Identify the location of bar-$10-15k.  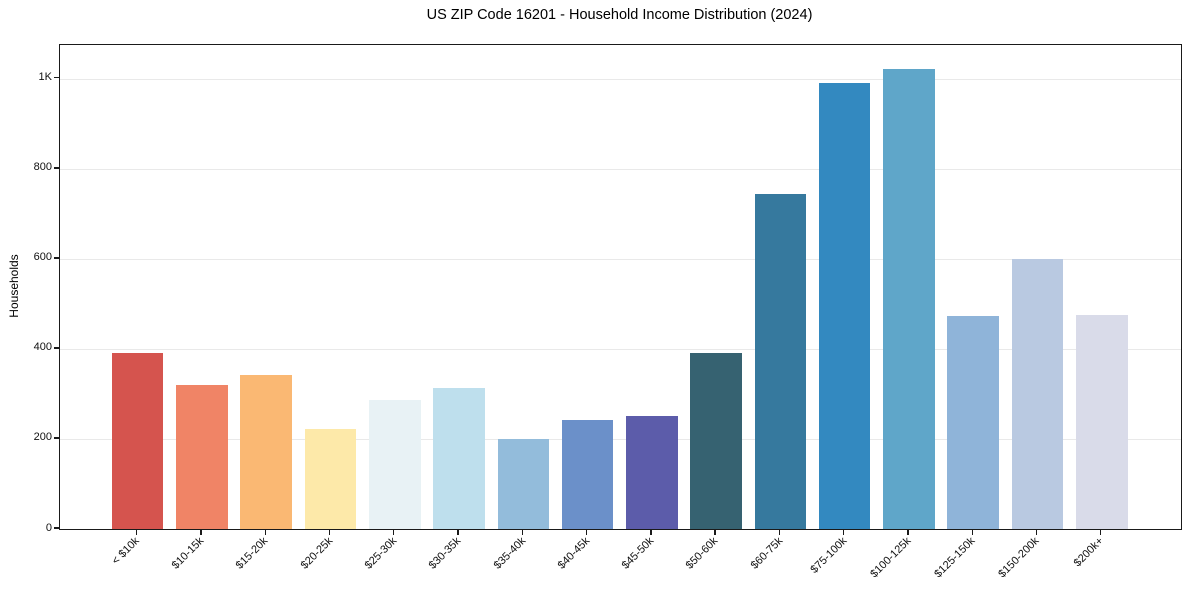
(202, 456).